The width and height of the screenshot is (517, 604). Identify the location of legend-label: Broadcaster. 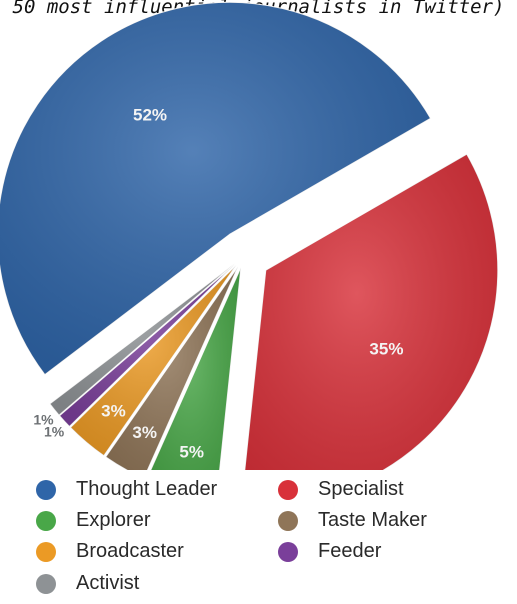
(130, 551).